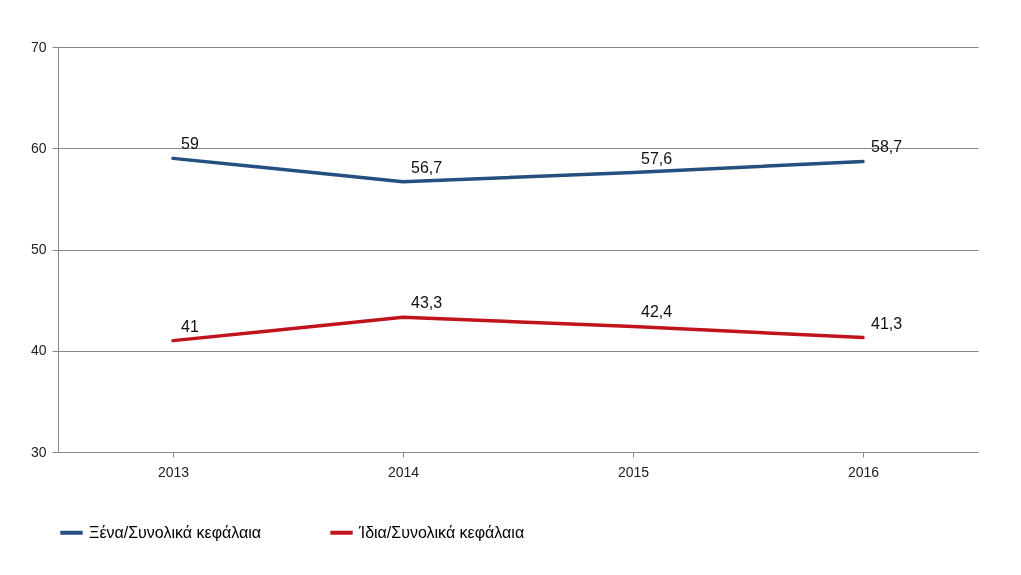  Describe the element at coordinates (427, 167) in the screenshot. I see `data-label: 56,7` at that location.